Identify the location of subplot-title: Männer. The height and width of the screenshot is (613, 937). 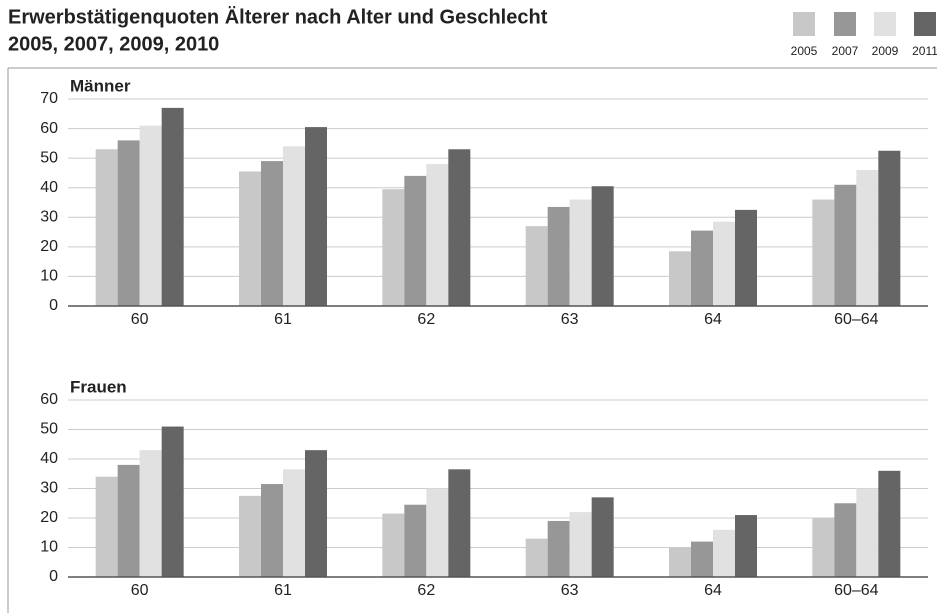
(100, 85).